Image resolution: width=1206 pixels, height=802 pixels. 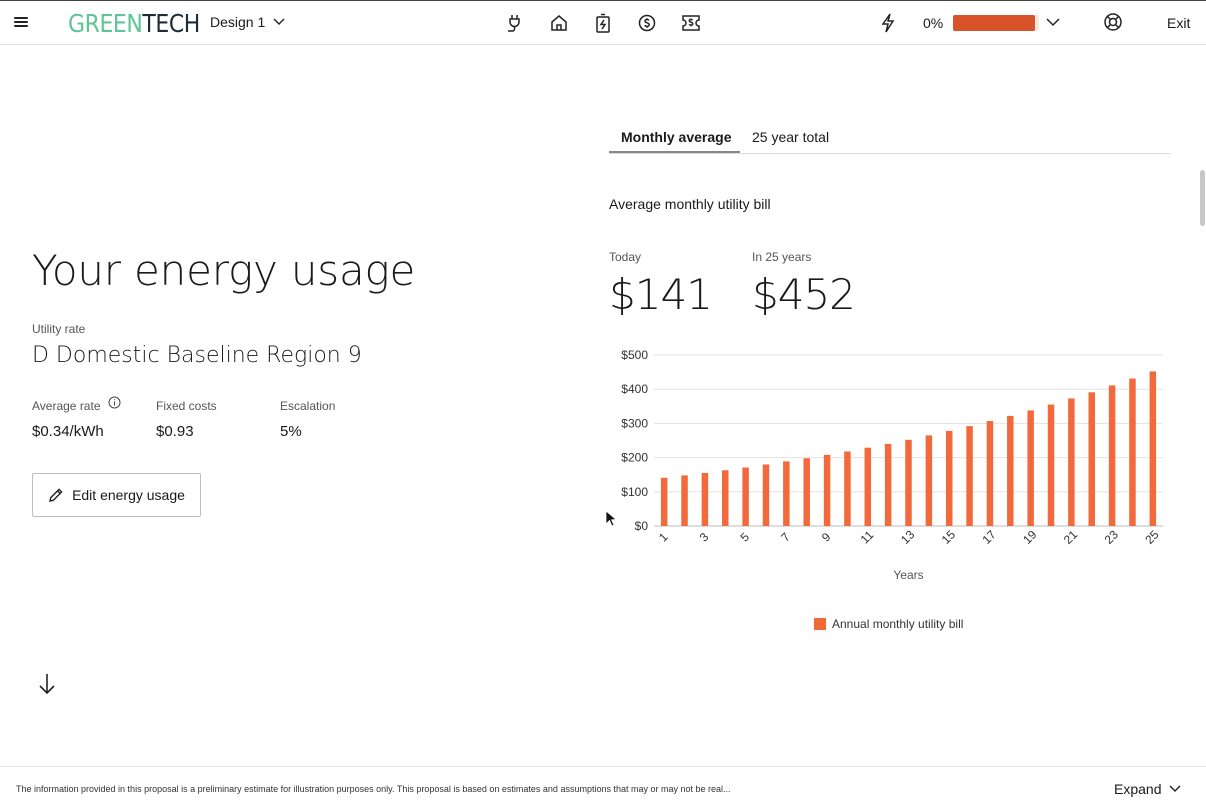 I want to click on edit-energy-usage-button: Edit energy usage, so click(x=116, y=495).